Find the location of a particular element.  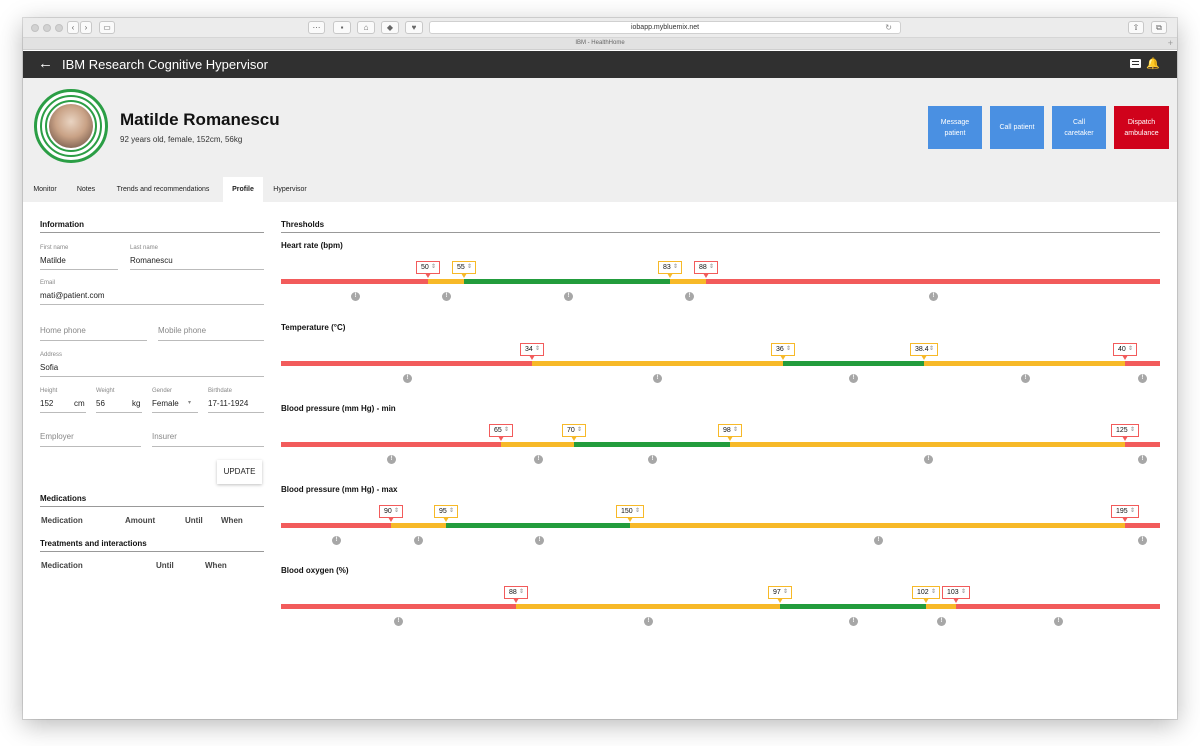

share-icon: ⇧ is located at coordinates (1136, 27).